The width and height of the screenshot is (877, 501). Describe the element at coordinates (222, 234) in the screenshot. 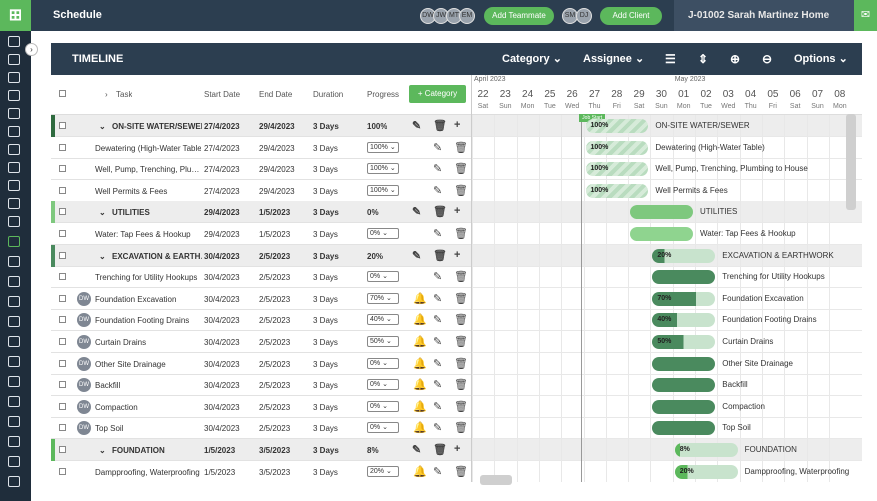

I see `start-date: 29/4/2023` at that location.